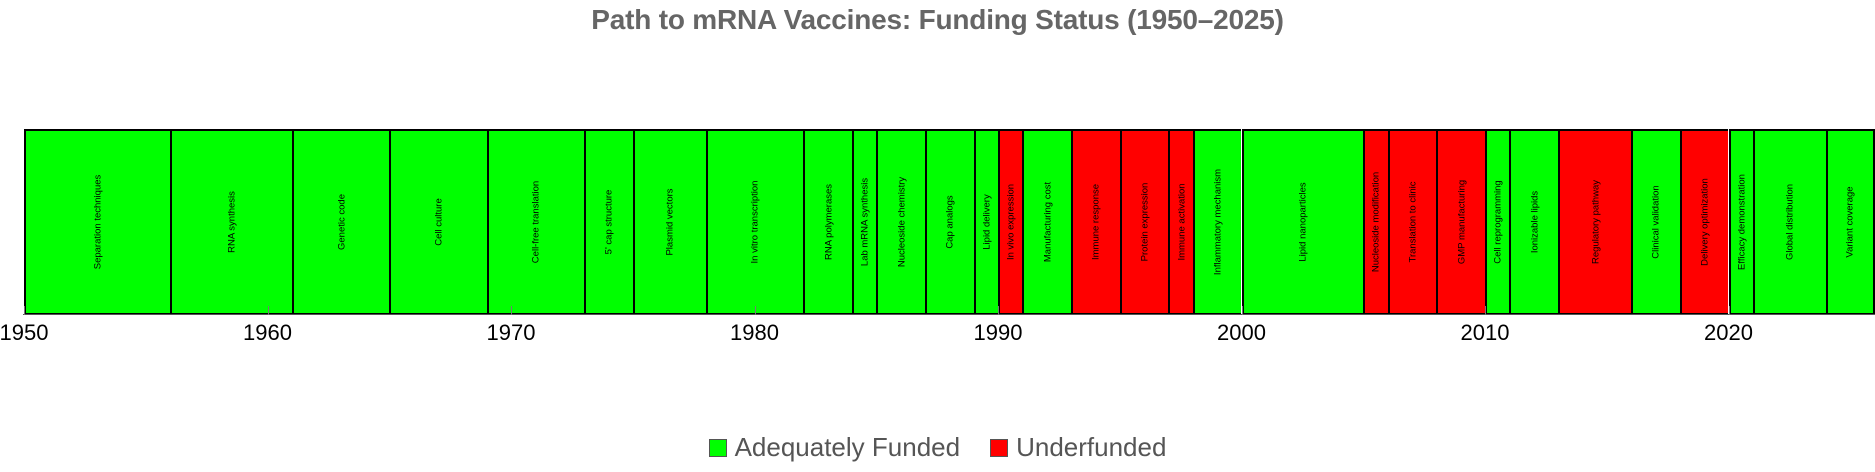  I want to click on segment-label: Regulatory pathway, so click(1596, 222).